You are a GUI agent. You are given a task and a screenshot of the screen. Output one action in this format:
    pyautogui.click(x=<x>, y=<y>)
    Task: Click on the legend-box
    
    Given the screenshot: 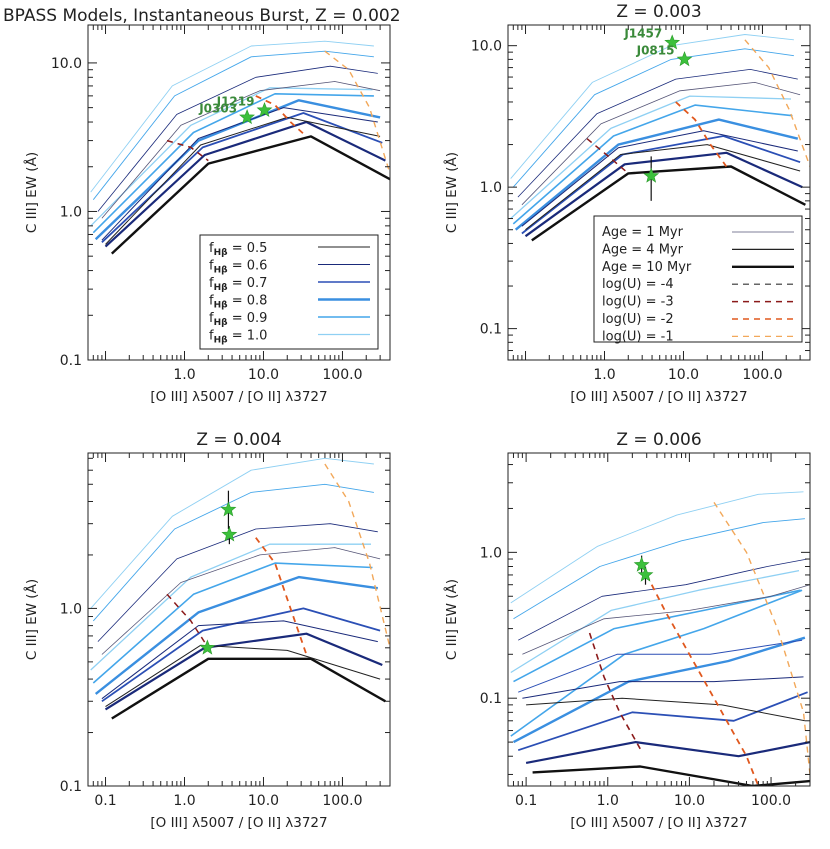 What is the action you would take?
    pyautogui.click(x=698, y=279)
    